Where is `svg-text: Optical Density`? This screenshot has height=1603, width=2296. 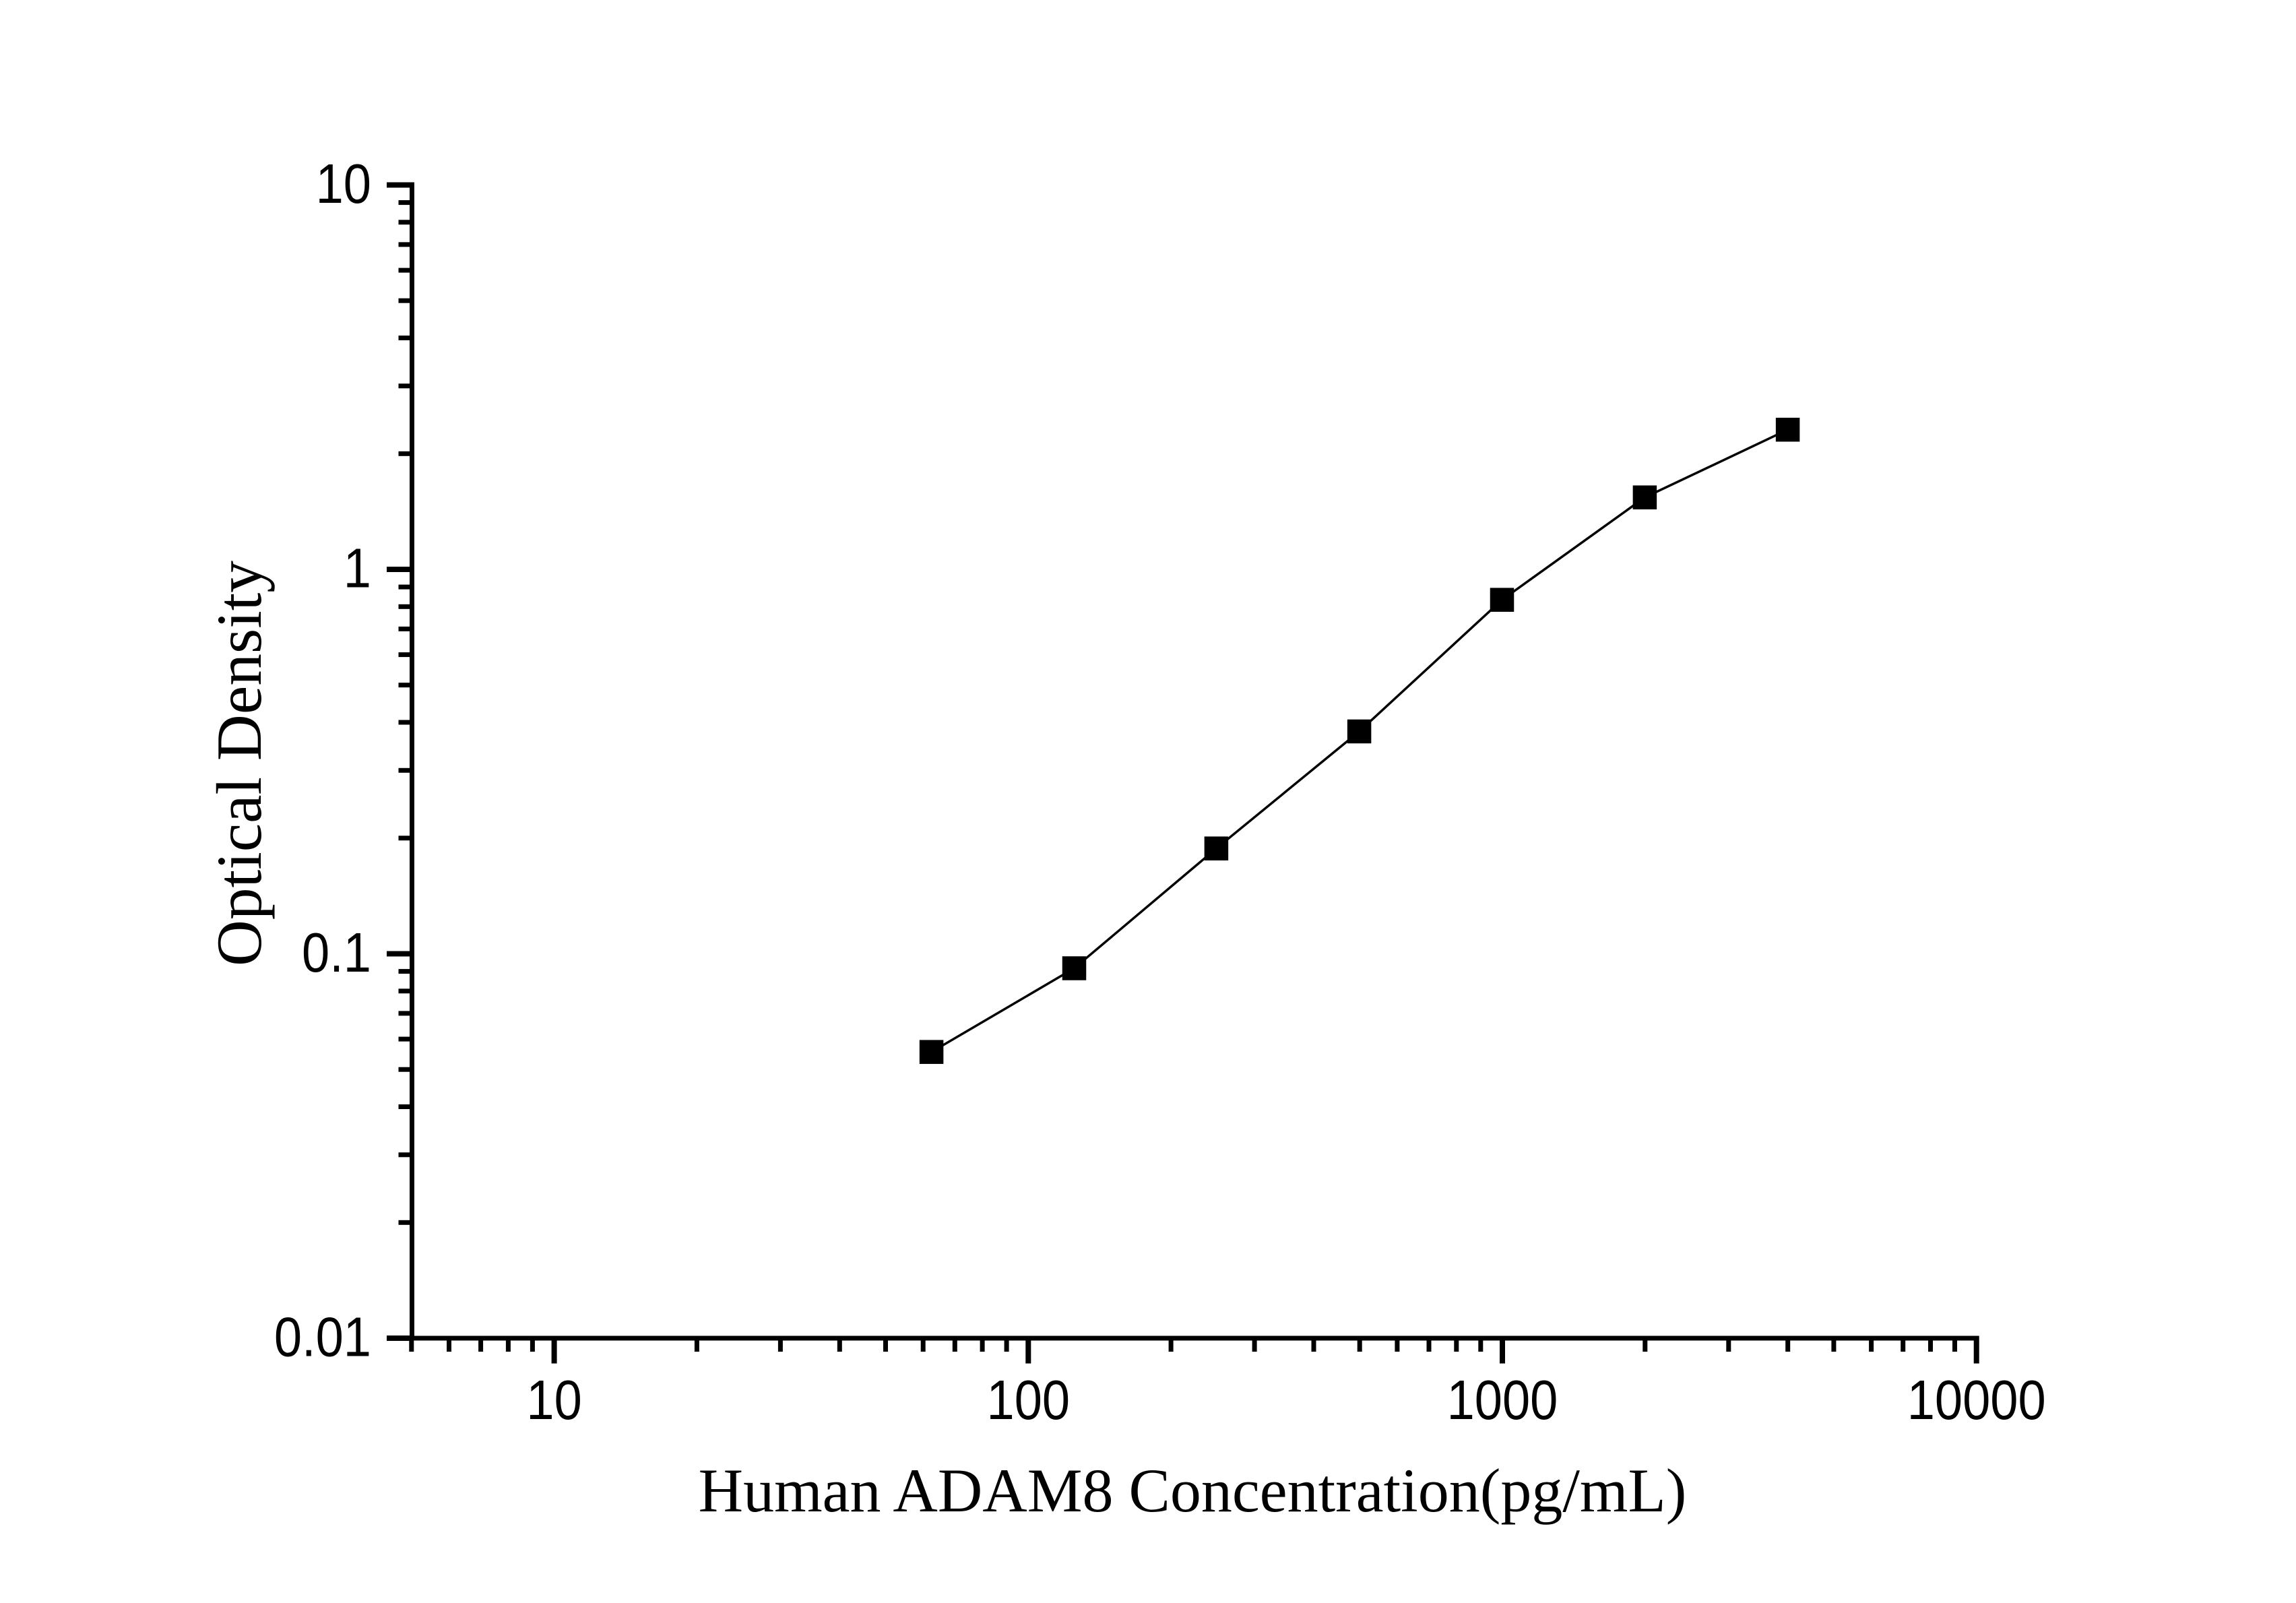
svg-text: Optical Density is located at coordinates (239, 763).